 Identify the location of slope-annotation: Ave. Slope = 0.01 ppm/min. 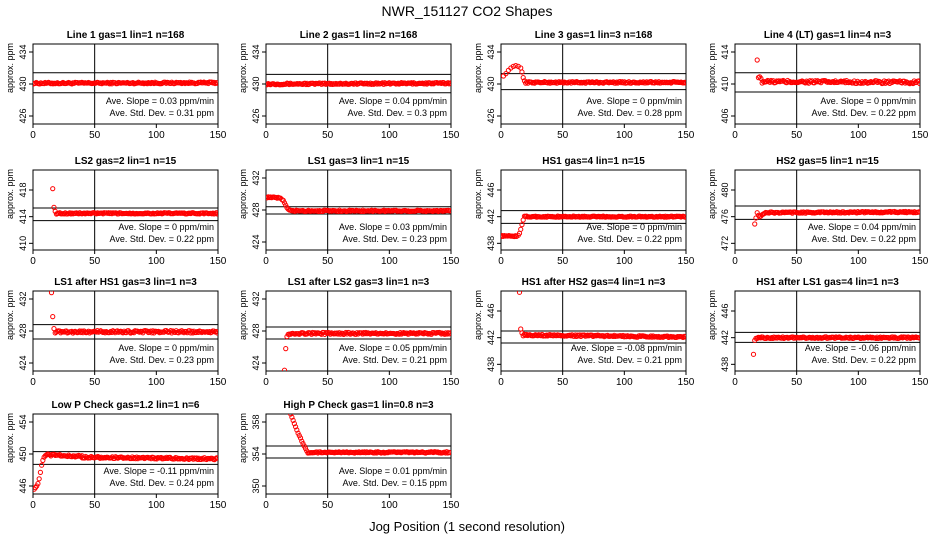
(393, 471).